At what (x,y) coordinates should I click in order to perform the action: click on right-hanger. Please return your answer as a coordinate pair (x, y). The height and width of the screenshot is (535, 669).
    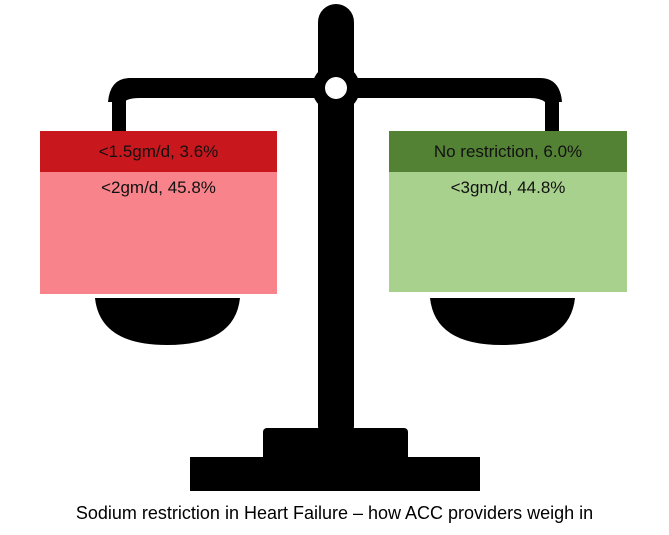
    Looking at the image, I should click on (552, 115).